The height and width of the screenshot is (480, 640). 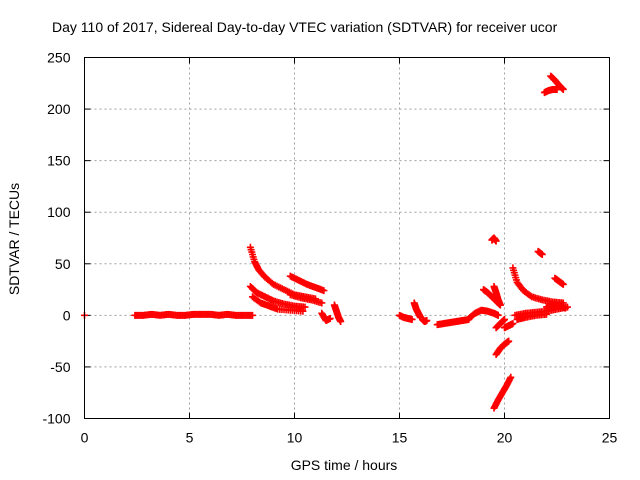 What do you see at coordinates (344, 465) in the screenshot?
I see `x-axis-label: GPS time / hours` at bounding box center [344, 465].